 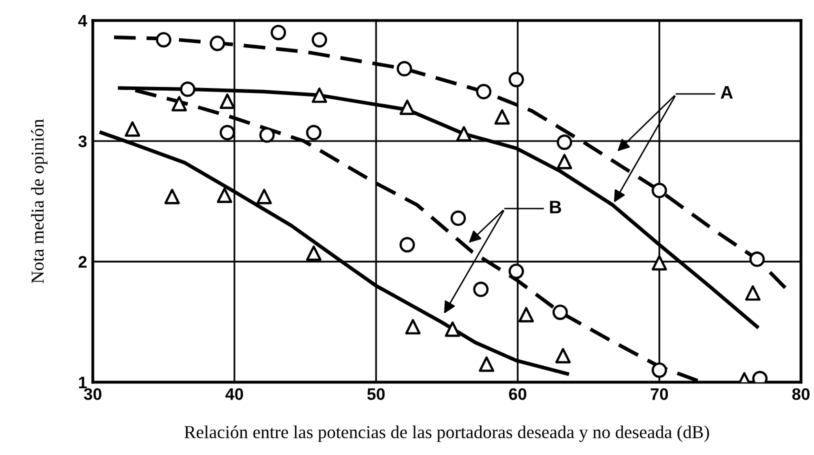 What do you see at coordinates (234, 394) in the screenshot?
I see `x-tick-label: 40` at bounding box center [234, 394].